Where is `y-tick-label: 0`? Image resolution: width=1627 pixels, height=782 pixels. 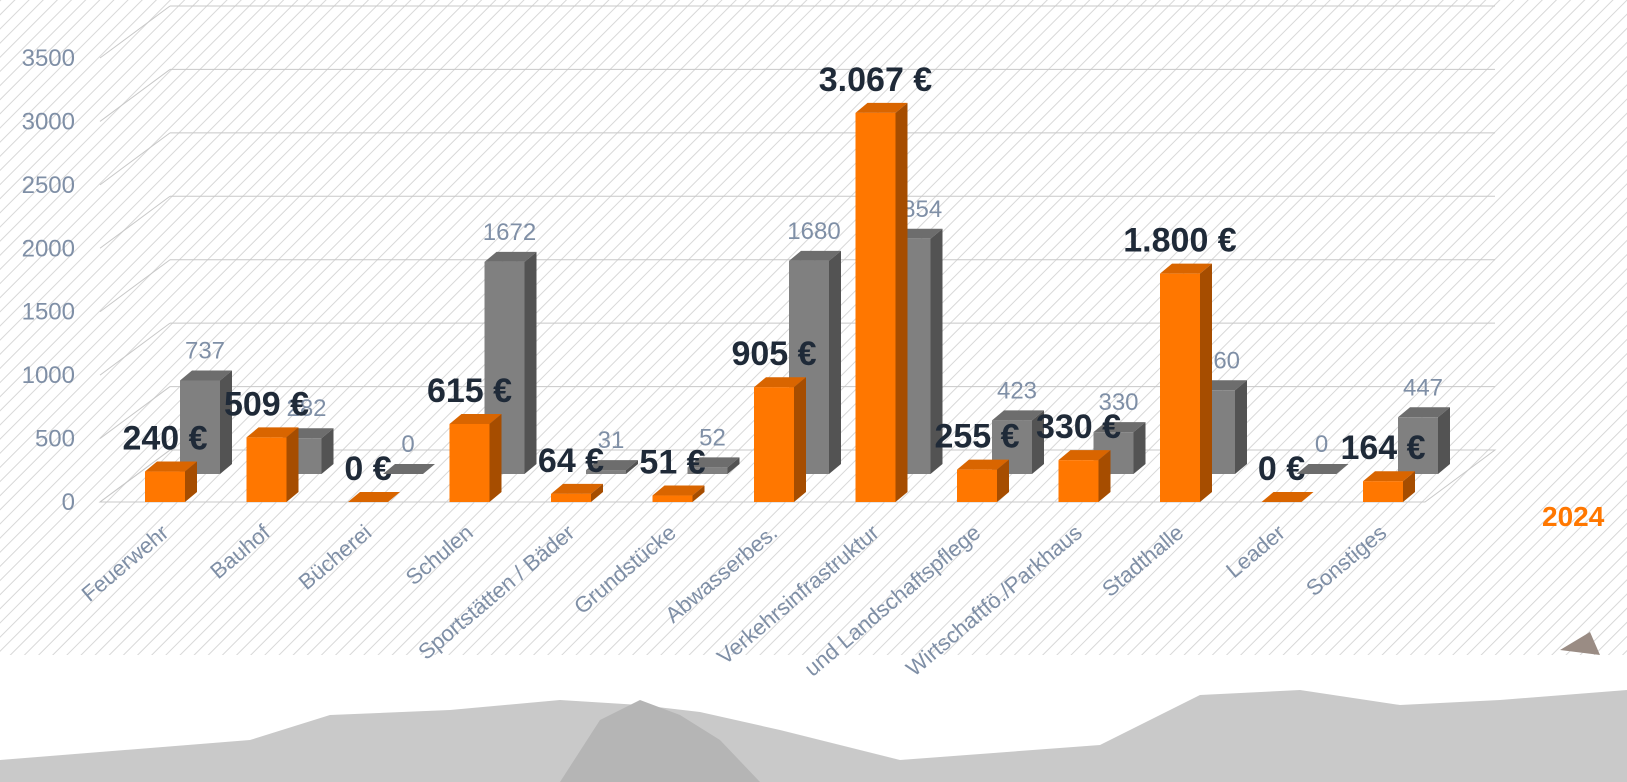
y-tick-label: 0 is located at coordinates (68, 502).